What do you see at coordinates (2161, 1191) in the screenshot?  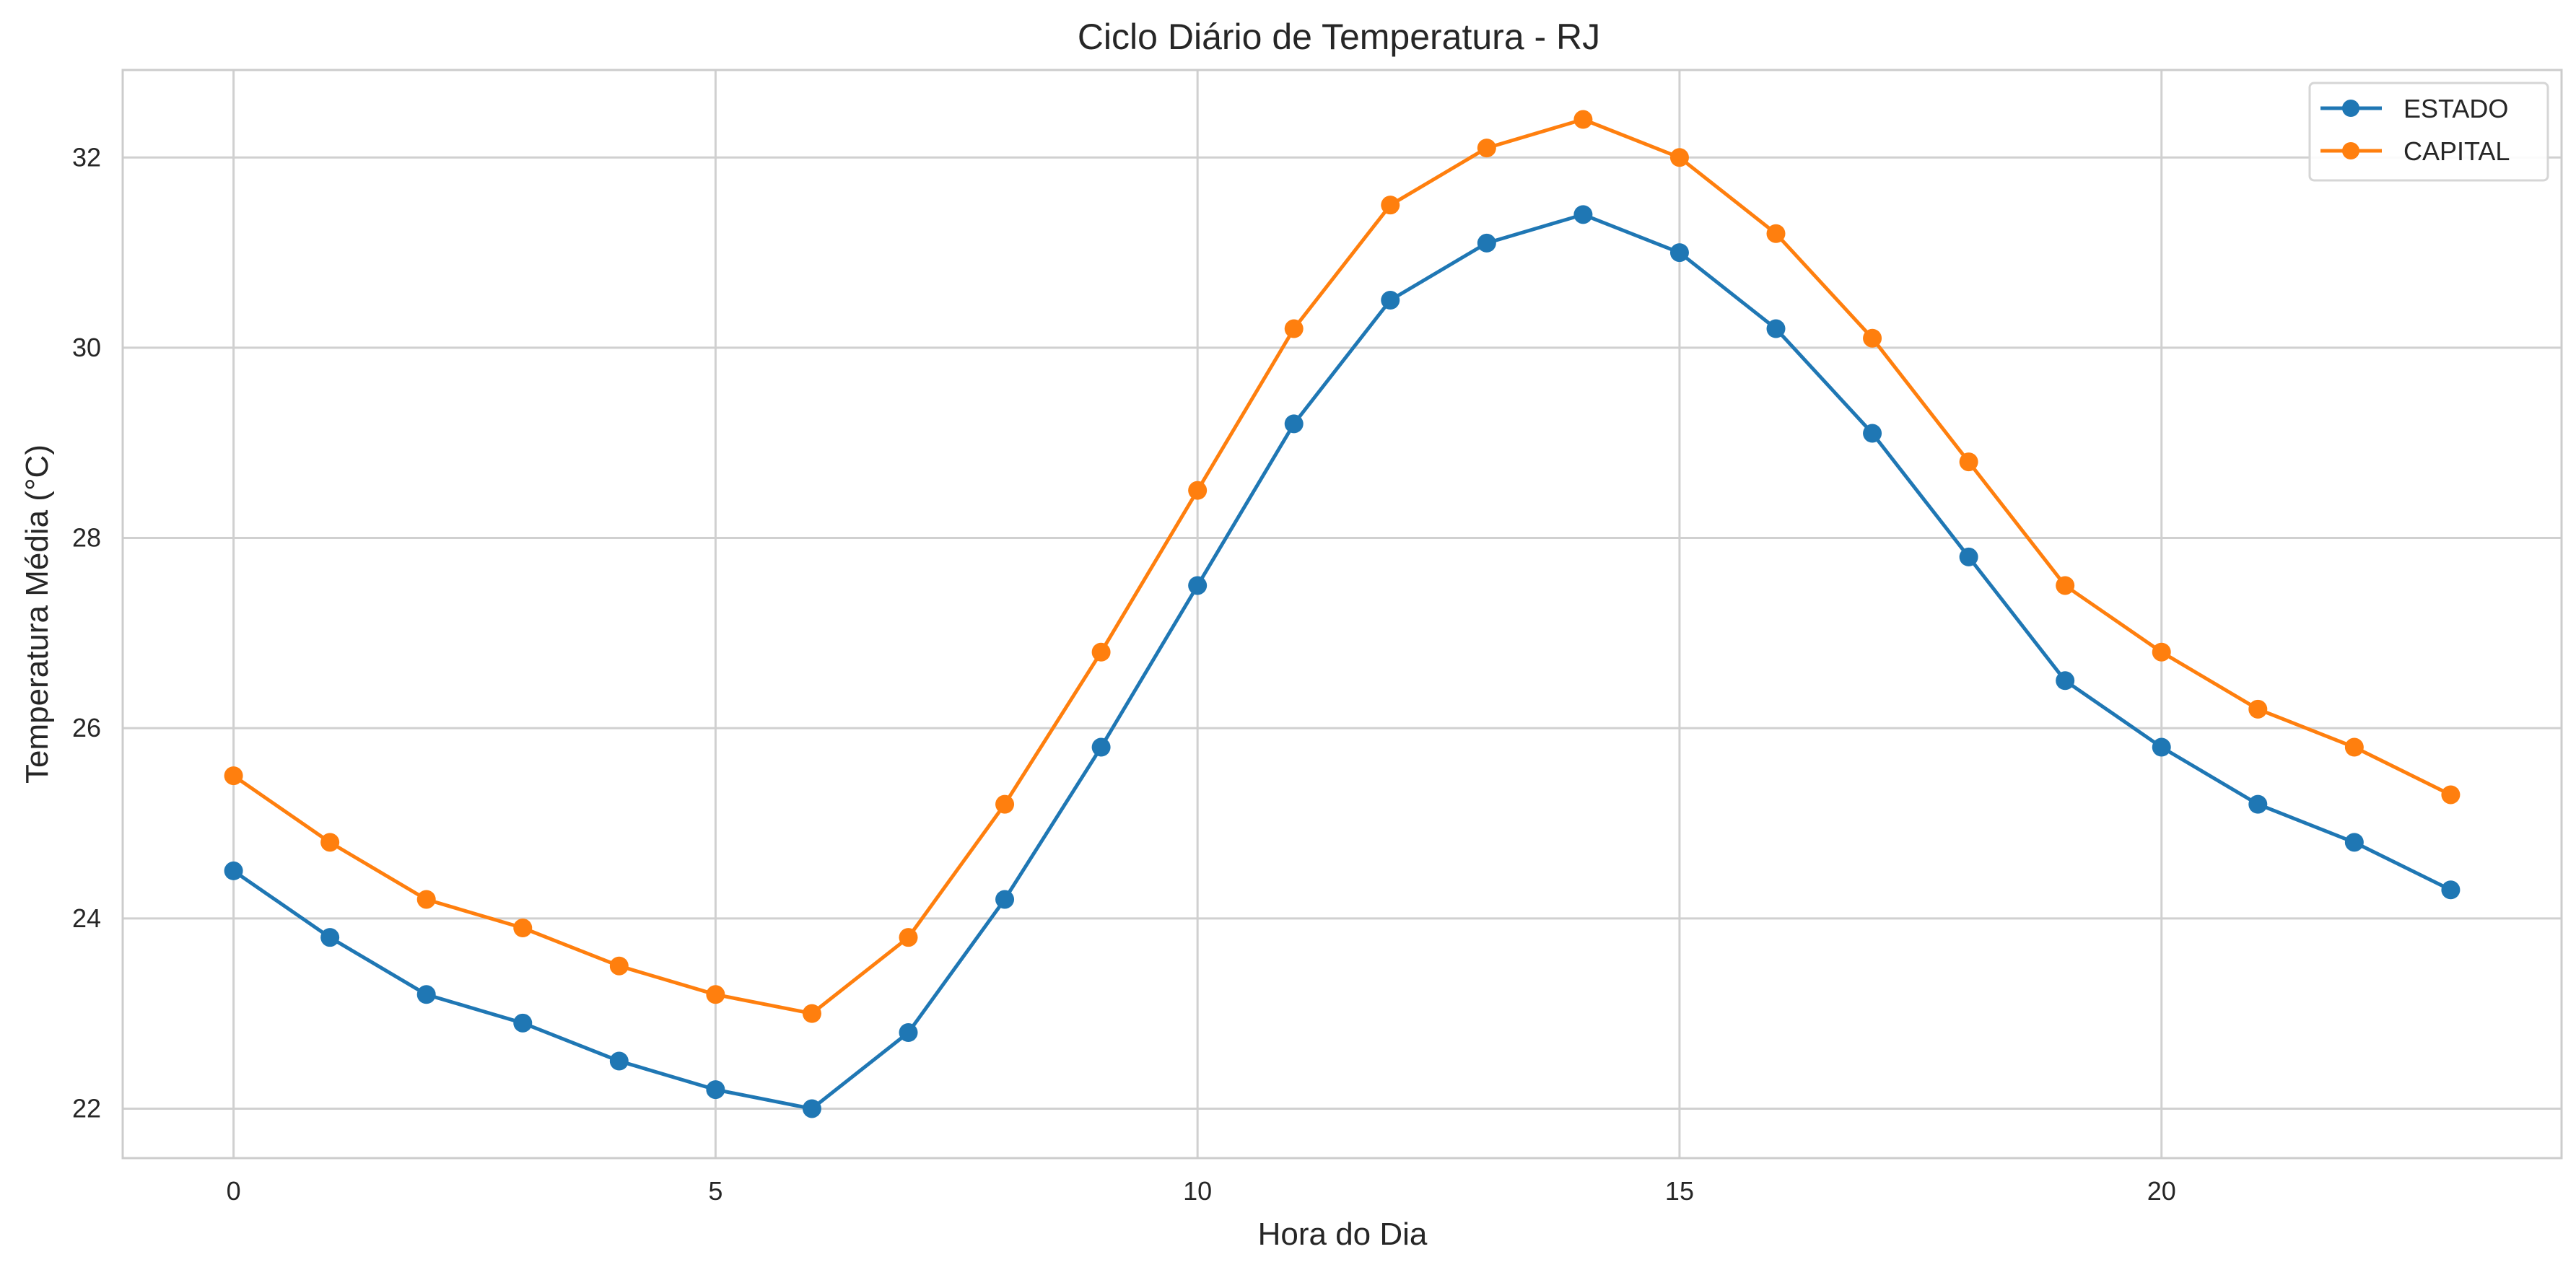 I see `x-tick-label: 20` at bounding box center [2161, 1191].